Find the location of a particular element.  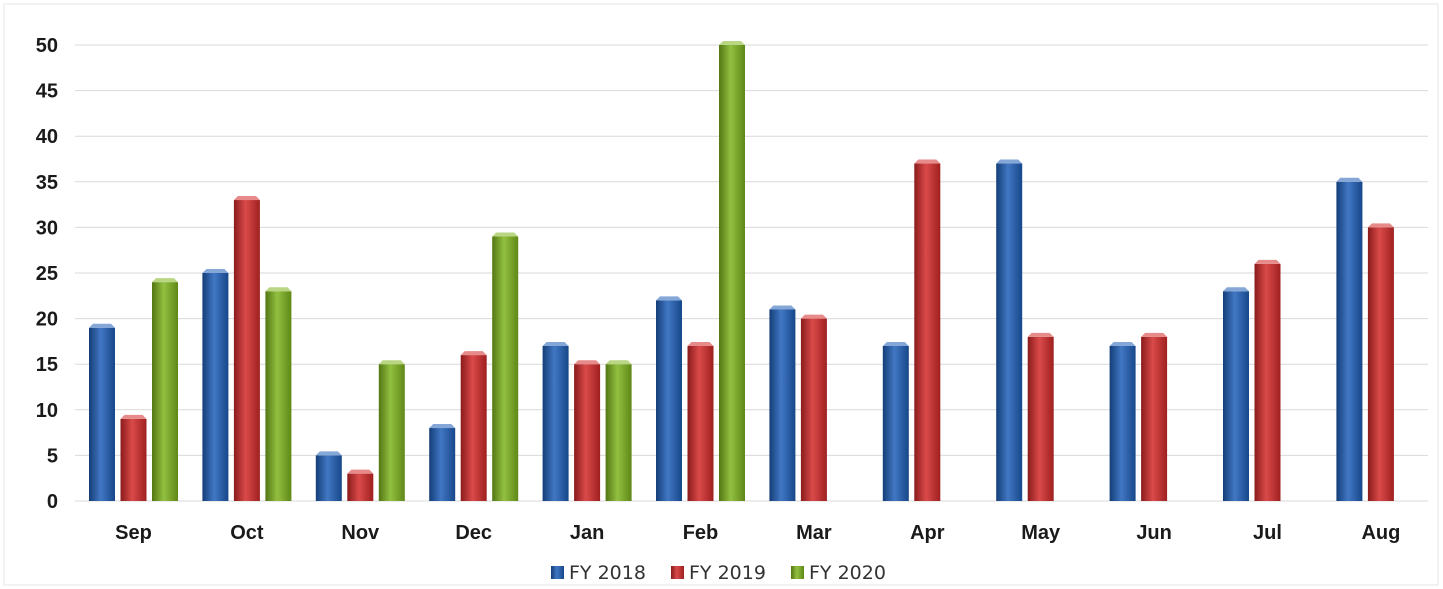

bar-fy-2020-sep is located at coordinates (165, 389).